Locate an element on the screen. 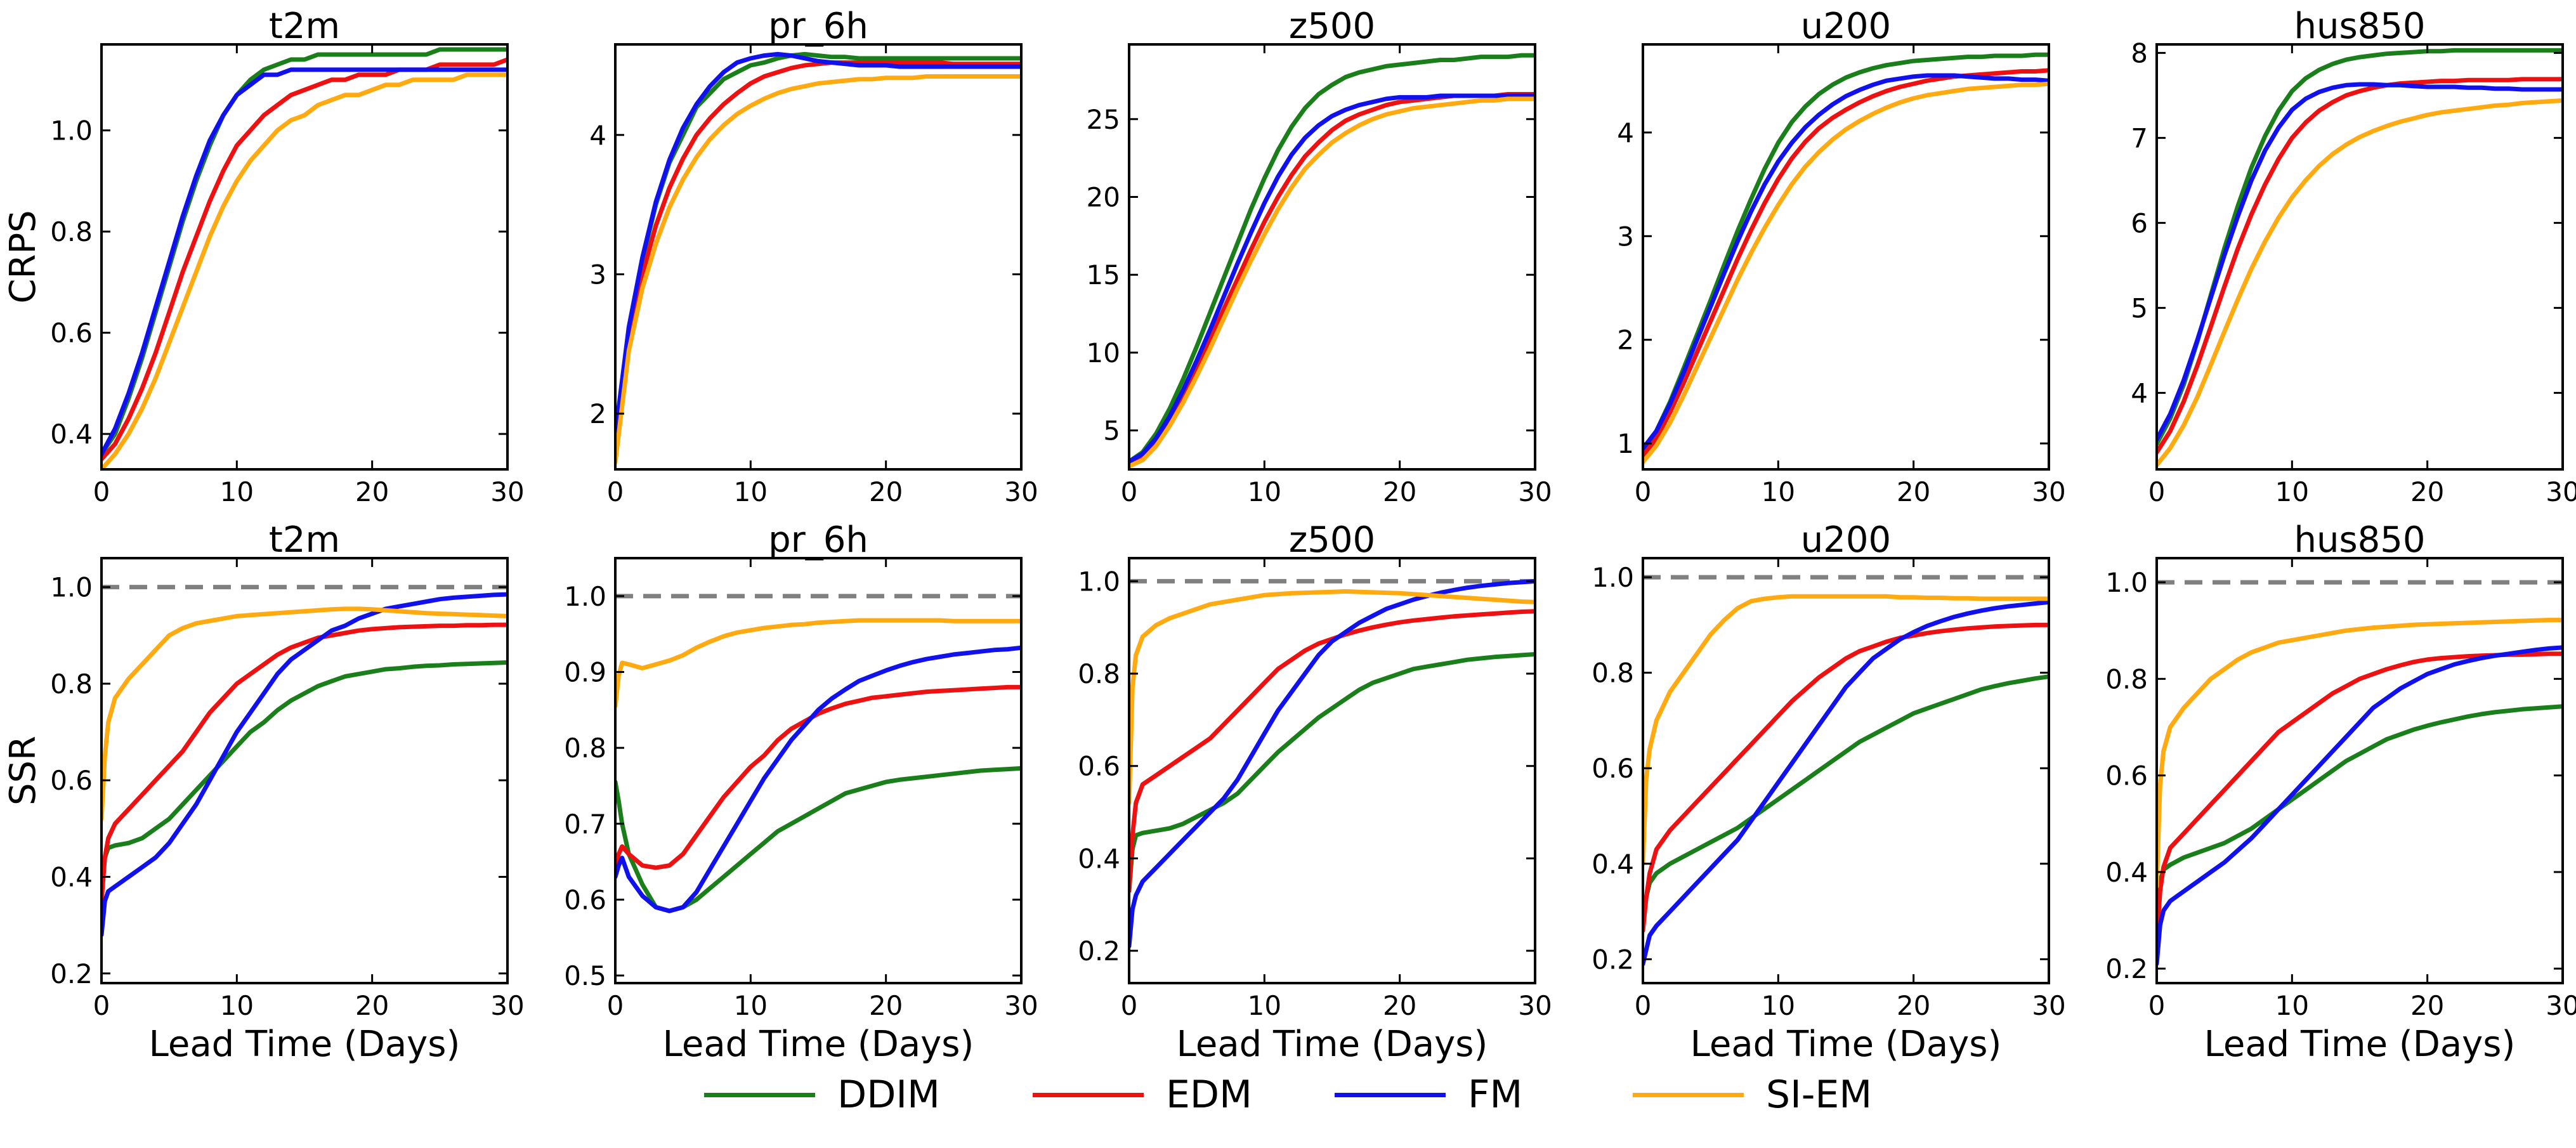 Image resolution: width=2576 pixels, height=1148 pixels. panel-crps-pr-6h-title: pr_6h is located at coordinates (818, 27).